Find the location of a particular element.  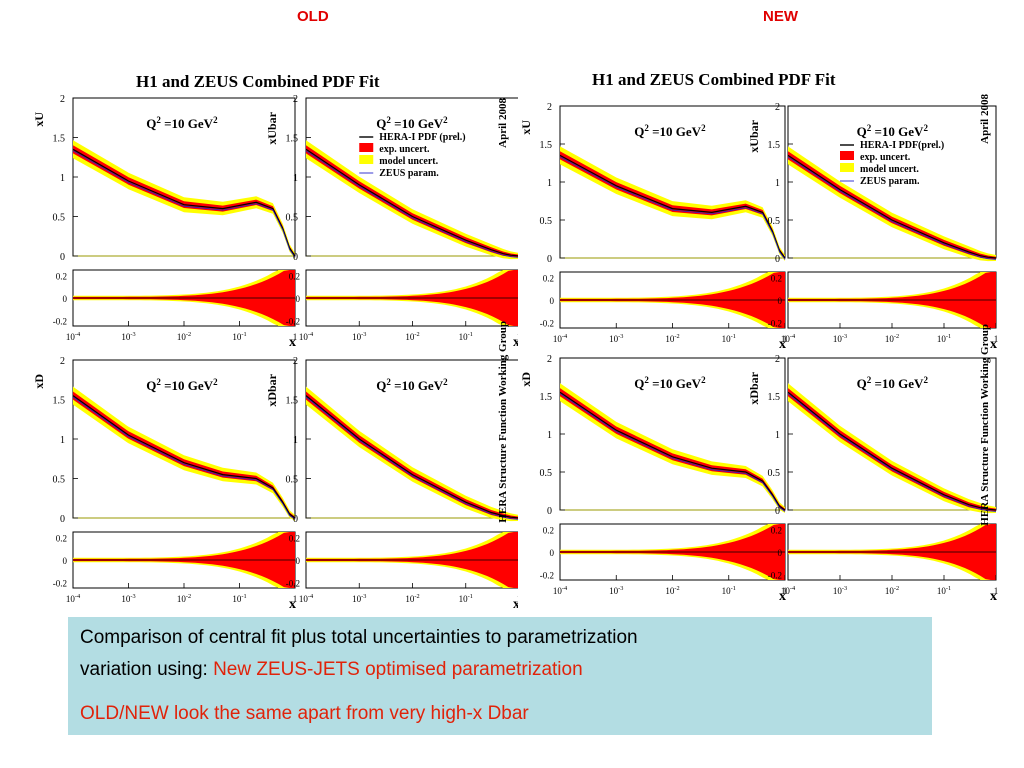

old-p0-xlabel: x is located at coordinates (292, 342).